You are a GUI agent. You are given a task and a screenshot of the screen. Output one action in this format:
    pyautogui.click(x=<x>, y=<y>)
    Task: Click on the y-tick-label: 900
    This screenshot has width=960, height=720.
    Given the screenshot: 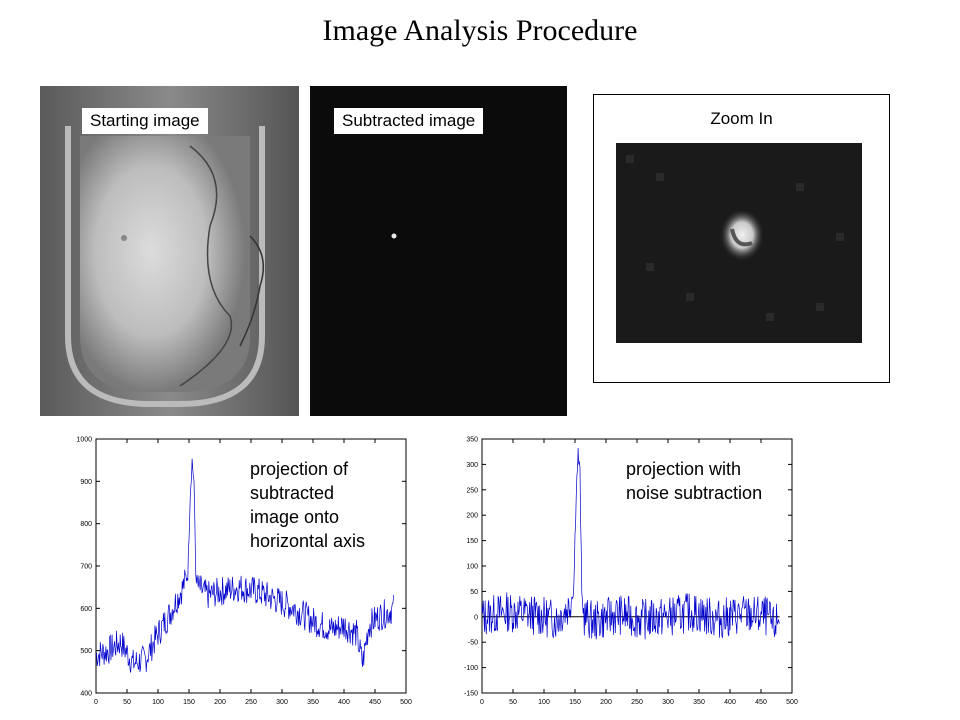 What is the action you would take?
    pyautogui.click(x=86, y=482)
    